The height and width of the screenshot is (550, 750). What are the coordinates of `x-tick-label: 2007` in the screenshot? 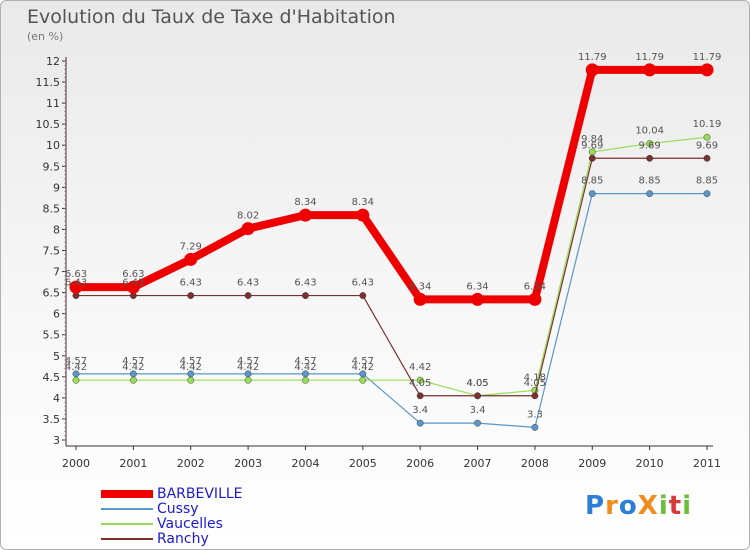 It's located at (478, 463).